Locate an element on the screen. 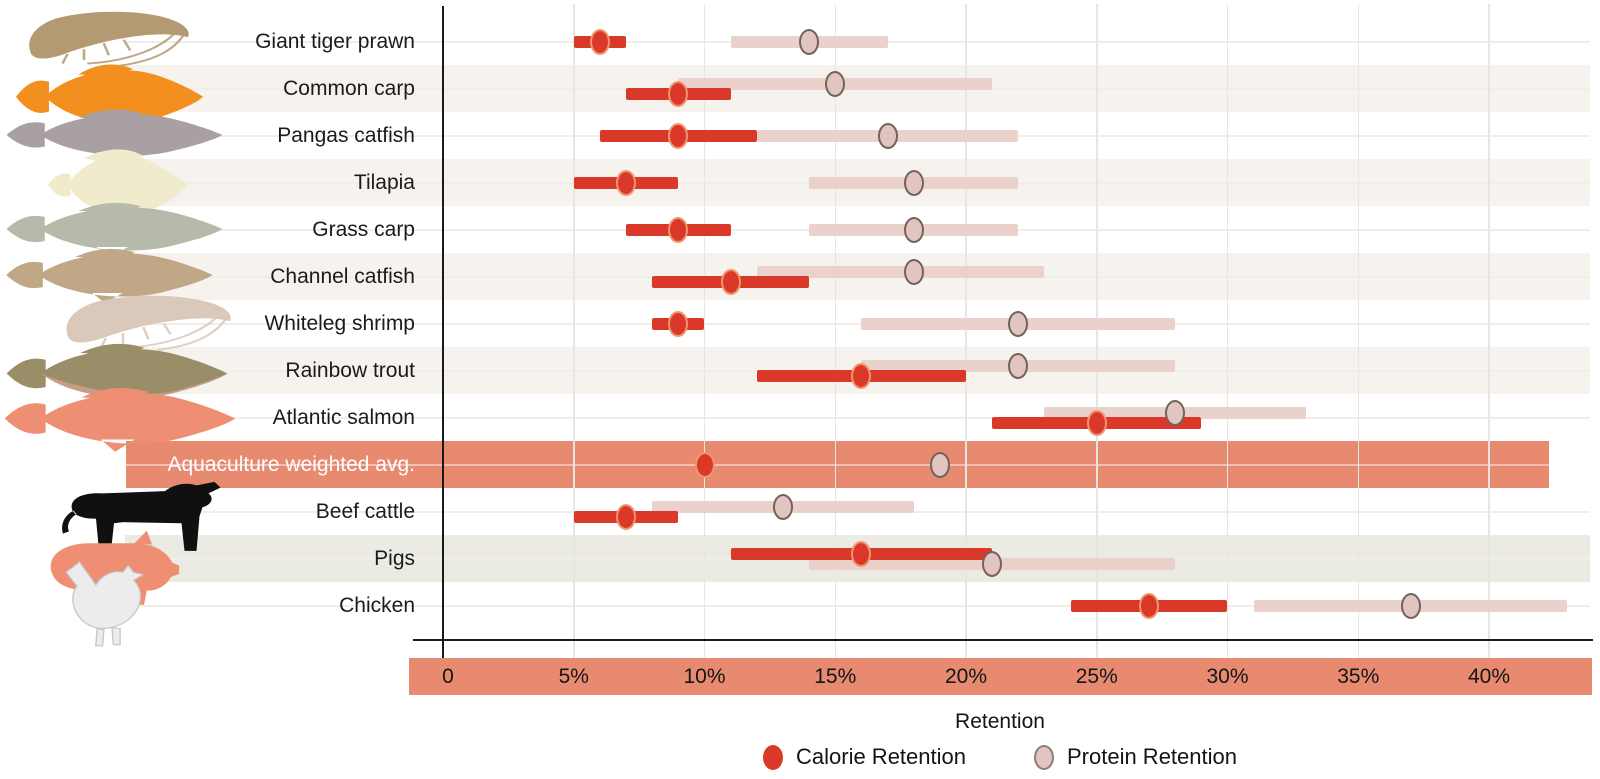 This screenshot has height=779, width=1600. row-label: Giant tiger prawn is located at coordinates (335, 41).